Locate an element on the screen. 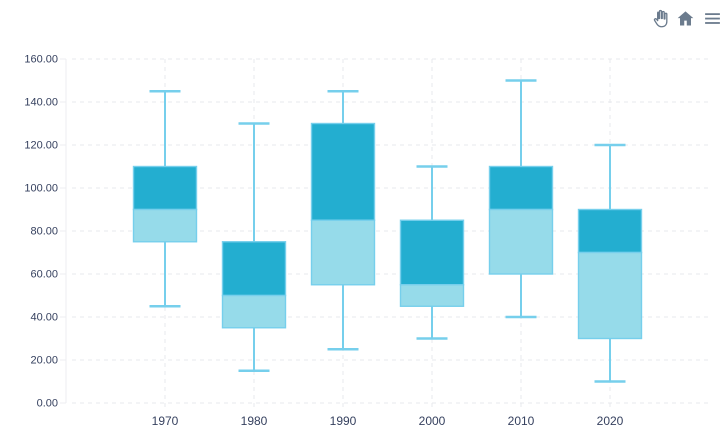 The height and width of the screenshot is (447, 726). box-upper-2020 is located at coordinates (610, 231).